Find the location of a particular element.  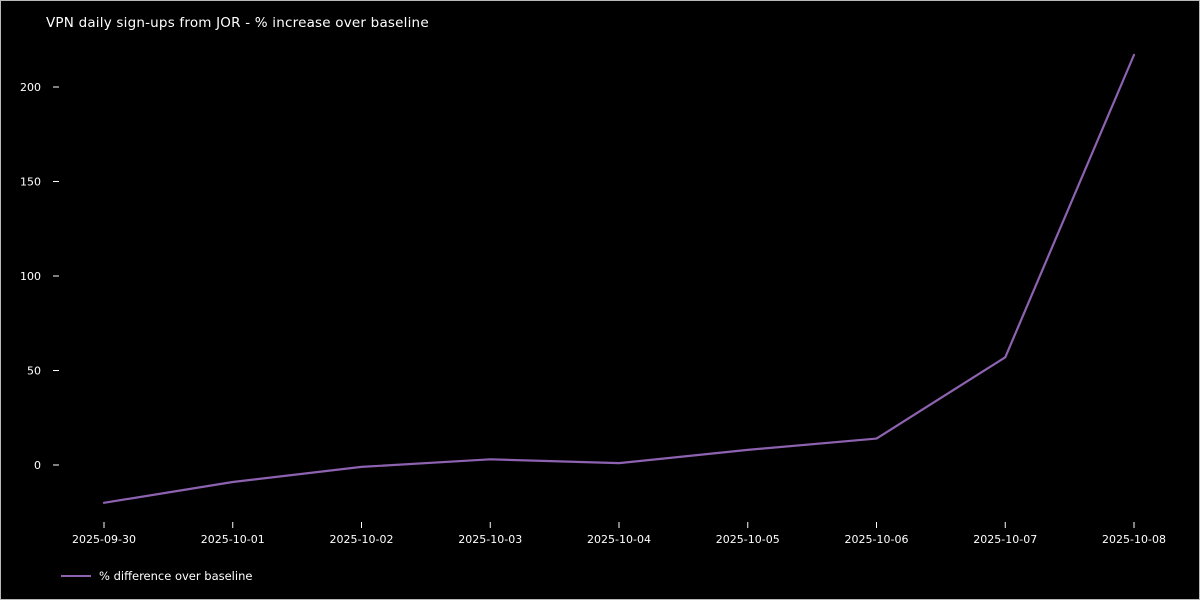

x-tick-label: 2025-09-30 is located at coordinates (104, 539).